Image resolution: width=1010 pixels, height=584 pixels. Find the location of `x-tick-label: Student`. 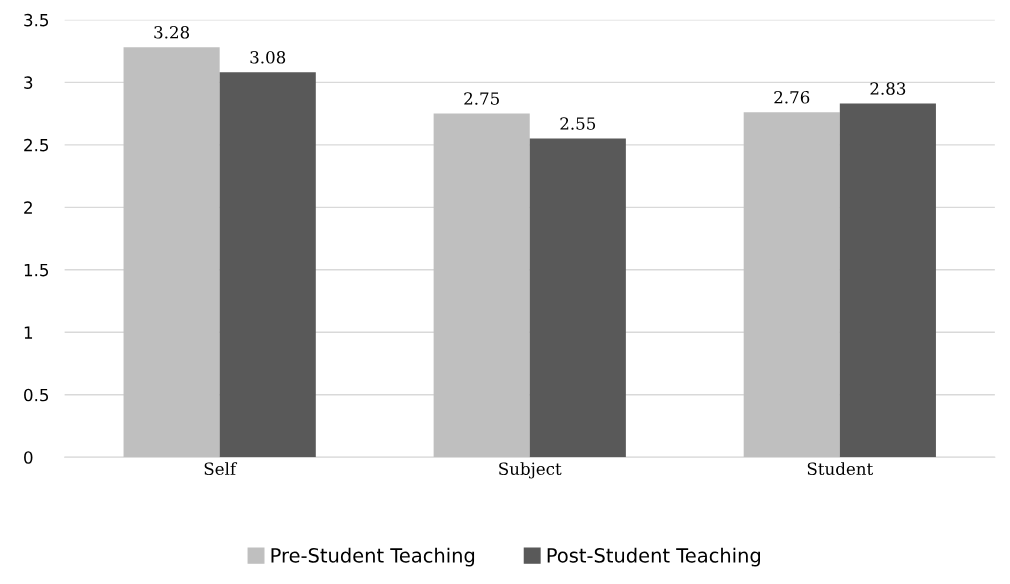

x-tick-label: Student is located at coordinates (840, 469).